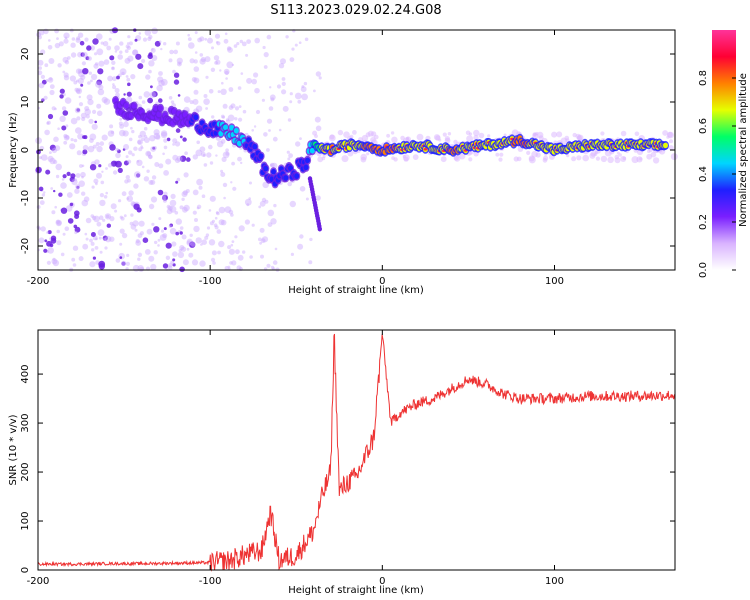  Describe the element at coordinates (382, 581) in the screenshot. I see `x-tick-label: 0` at that location.